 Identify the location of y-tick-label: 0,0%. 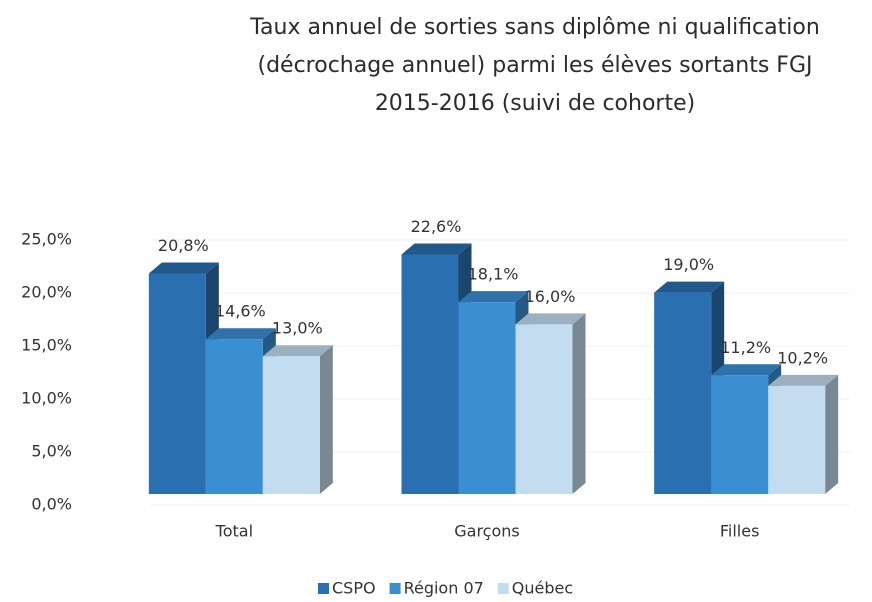
(51, 504).